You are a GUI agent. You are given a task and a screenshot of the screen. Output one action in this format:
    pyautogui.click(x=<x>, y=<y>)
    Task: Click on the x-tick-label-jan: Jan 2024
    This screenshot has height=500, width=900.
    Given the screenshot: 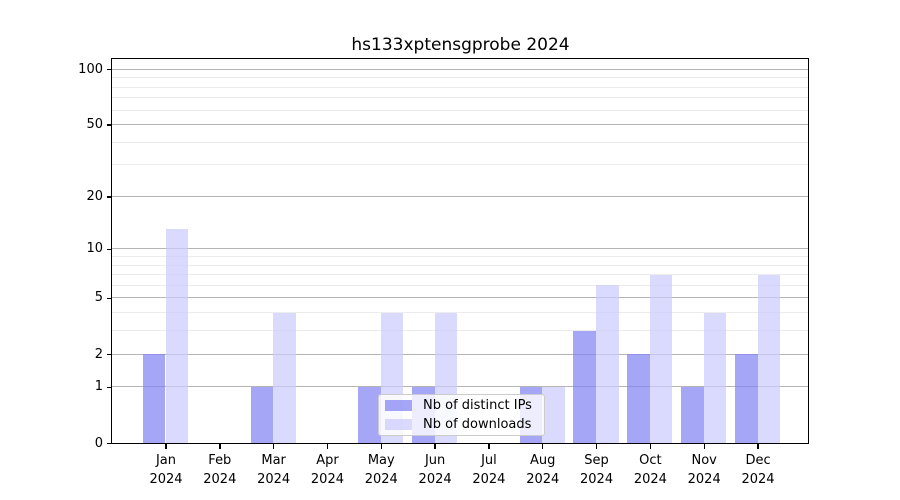 What is the action you would take?
    pyautogui.click(x=166, y=470)
    